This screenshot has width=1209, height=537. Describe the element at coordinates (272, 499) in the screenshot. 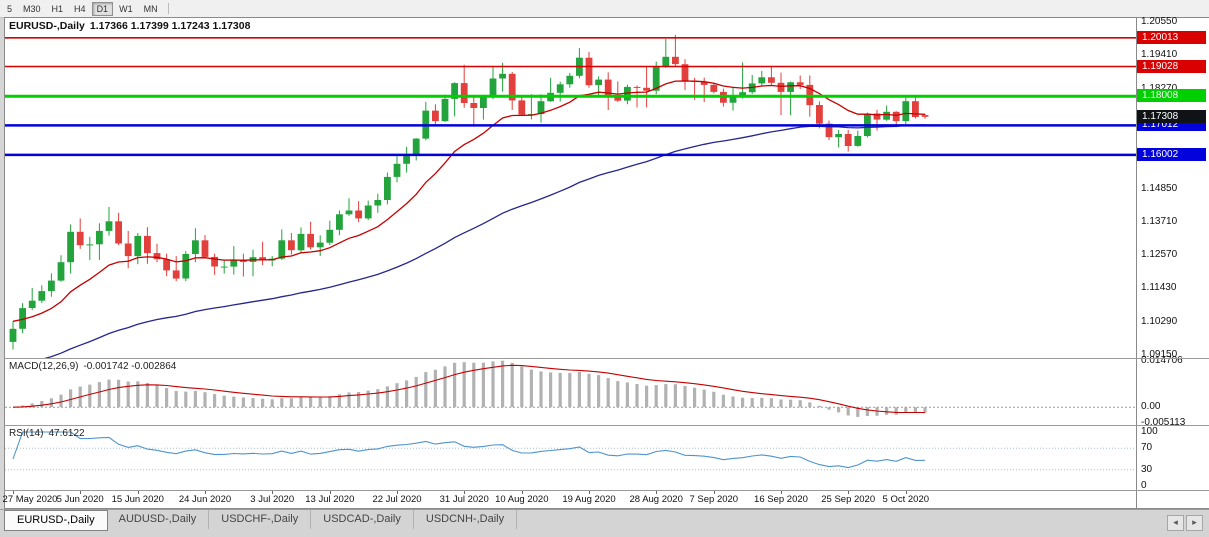

I see `x-axis-label: 3 Jul 2020` at that location.